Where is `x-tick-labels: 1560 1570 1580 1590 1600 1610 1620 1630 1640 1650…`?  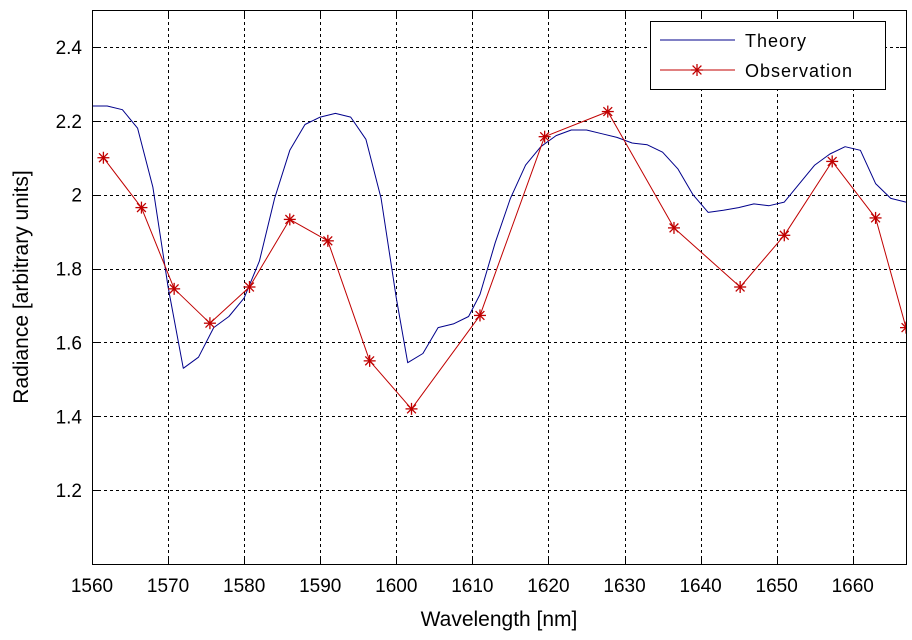
x-tick-labels: 1560 1570 1580 1590 1600 1610 1620 1630 1640 1650… is located at coordinates (472, 586).